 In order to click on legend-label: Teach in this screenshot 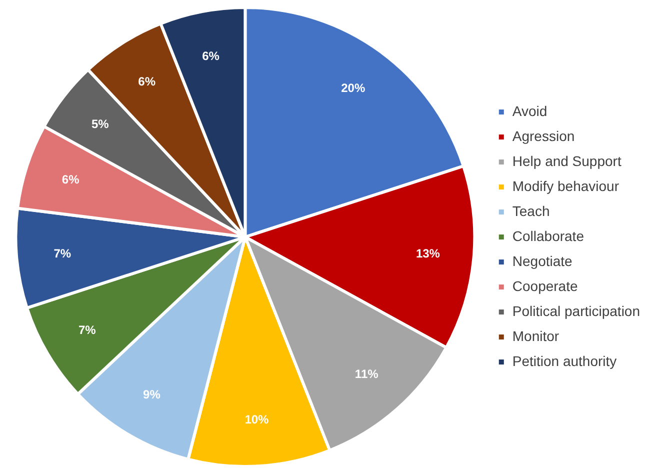, I will do `click(531, 210)`.